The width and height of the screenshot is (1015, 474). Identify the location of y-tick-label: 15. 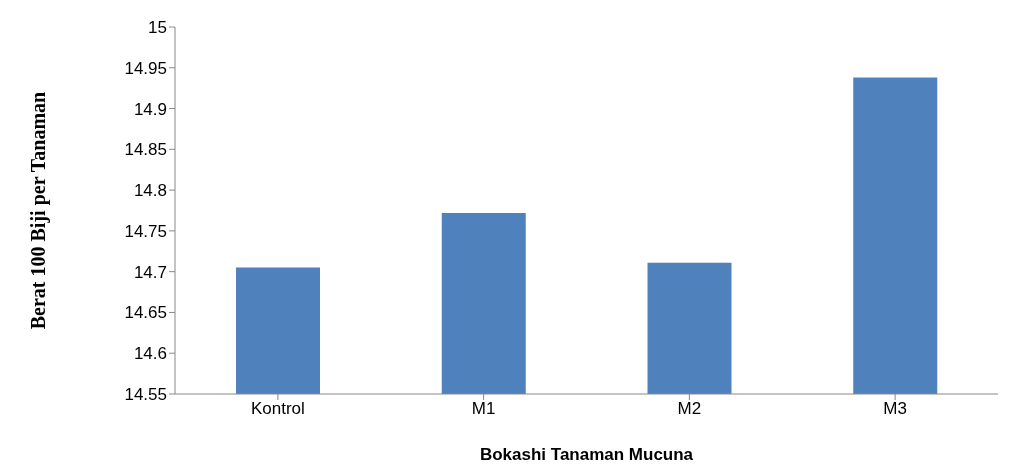
(157, 28).